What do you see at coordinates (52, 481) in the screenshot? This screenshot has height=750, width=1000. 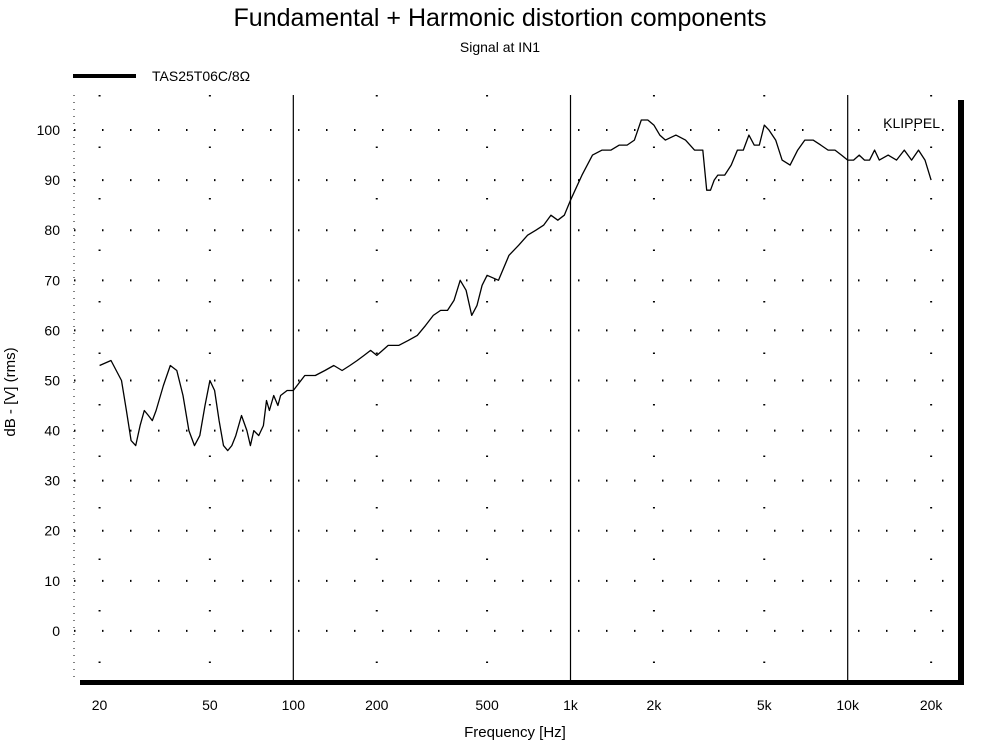 I see `y-tick-label: 30` at bounding box center [52, 481].